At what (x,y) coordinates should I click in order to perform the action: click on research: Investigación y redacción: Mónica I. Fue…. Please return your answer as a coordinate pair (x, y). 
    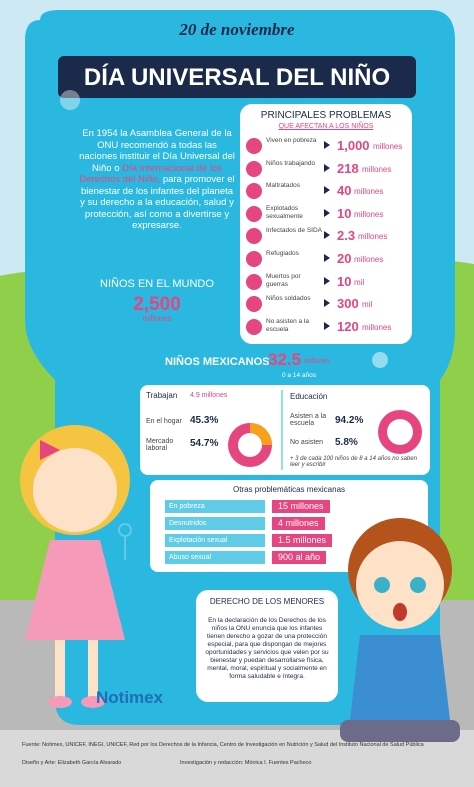
    Looking at the image, I should click on (246, 763).